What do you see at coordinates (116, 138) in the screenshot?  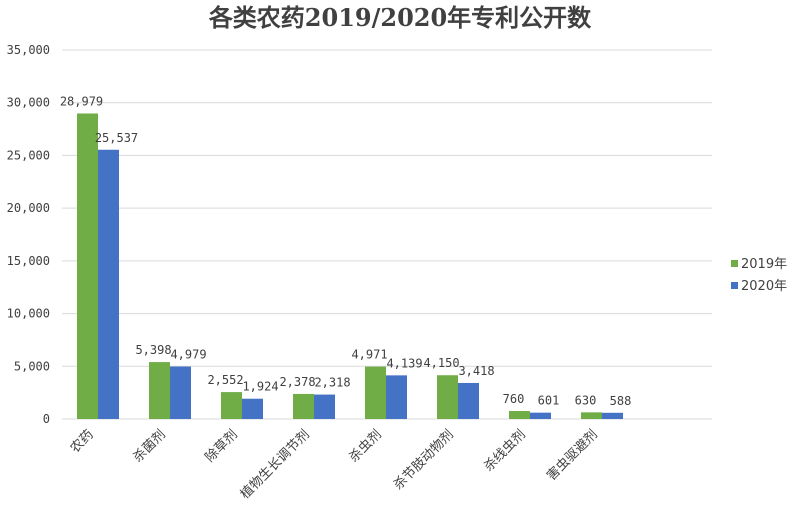 I see `data-label: 25,537` at bounding box center [116, 138].